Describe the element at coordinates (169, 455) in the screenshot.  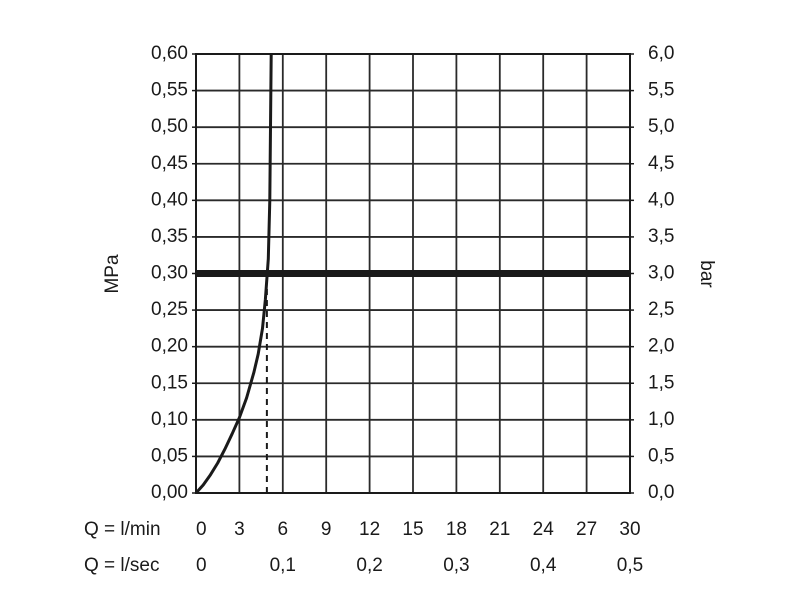
I see `left-tick-label: 0,05` at that location.